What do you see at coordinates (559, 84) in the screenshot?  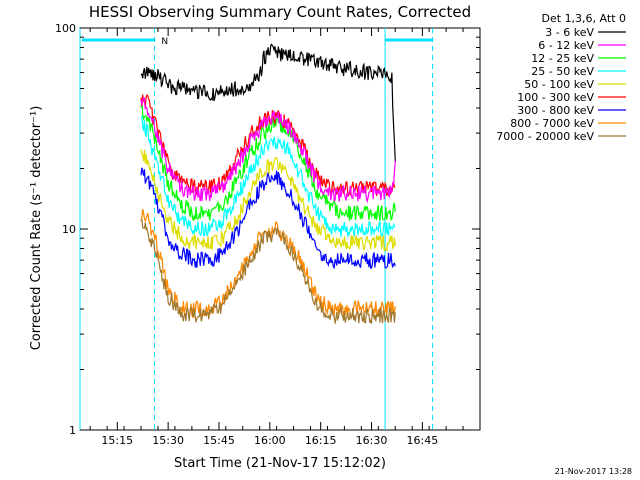 I see `legend-label-4: 50 - 100 keV` at bounding box center [559, 84].